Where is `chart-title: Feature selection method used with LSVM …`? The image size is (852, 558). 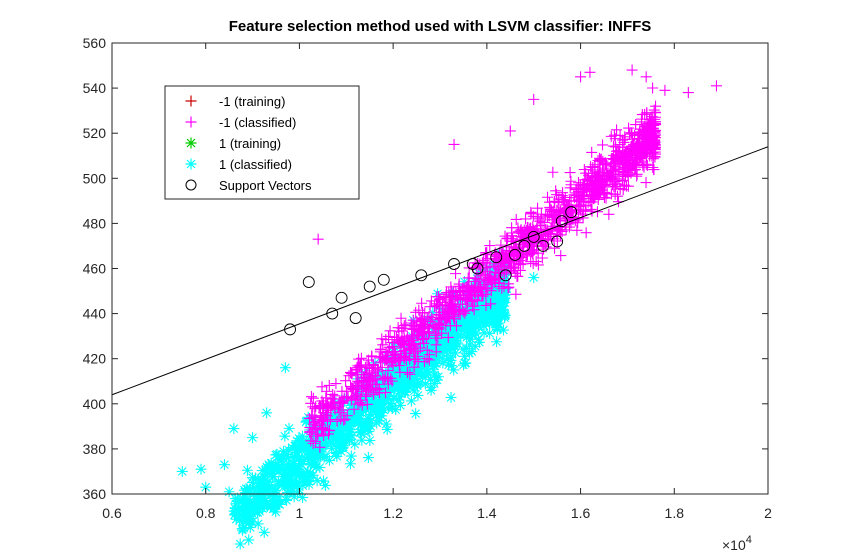
chart-title: Feature selection method used with LSVM … is located at coordinates (440, 26).